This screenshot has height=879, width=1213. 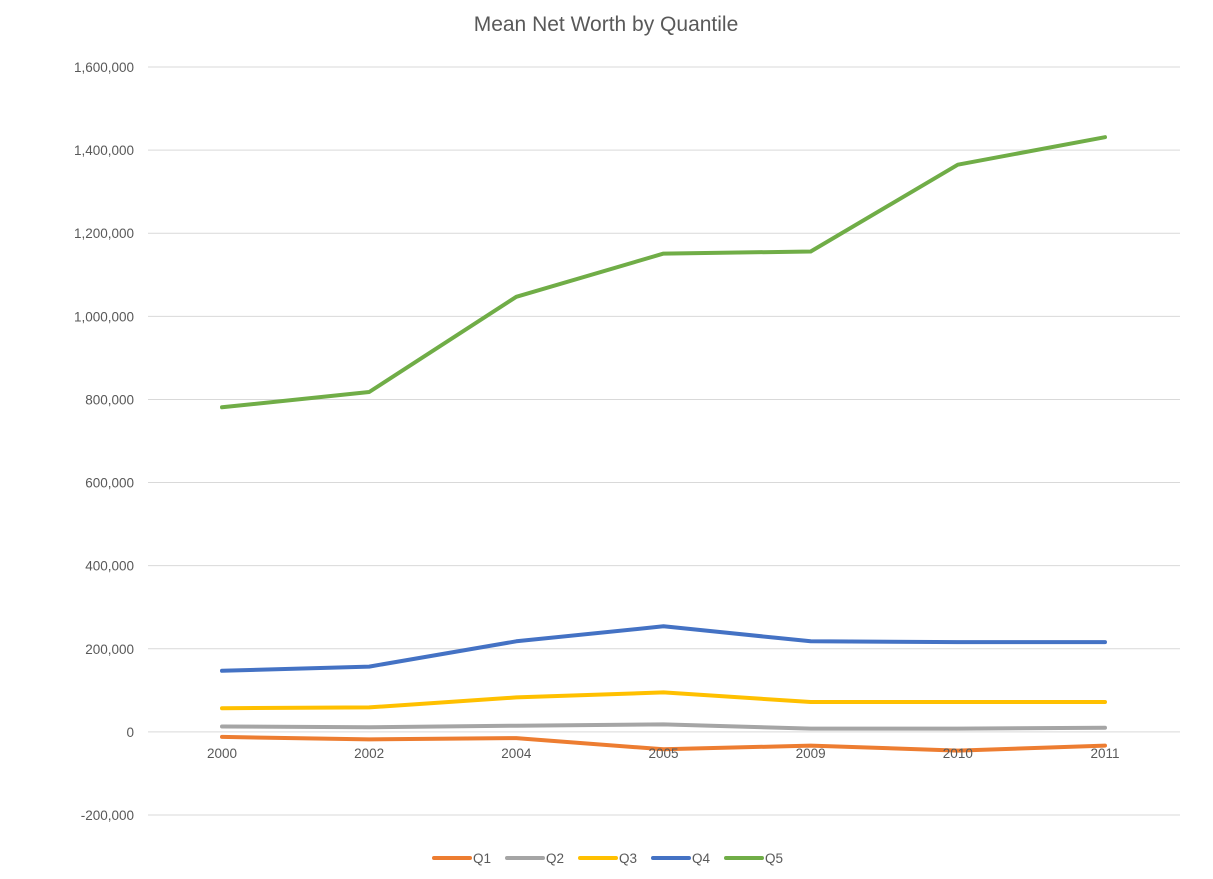 What do you see at coordinates (104, 316) in the screenshot?
I see `y-tick-label: 1,000,000` at bounding box center [104, 316].